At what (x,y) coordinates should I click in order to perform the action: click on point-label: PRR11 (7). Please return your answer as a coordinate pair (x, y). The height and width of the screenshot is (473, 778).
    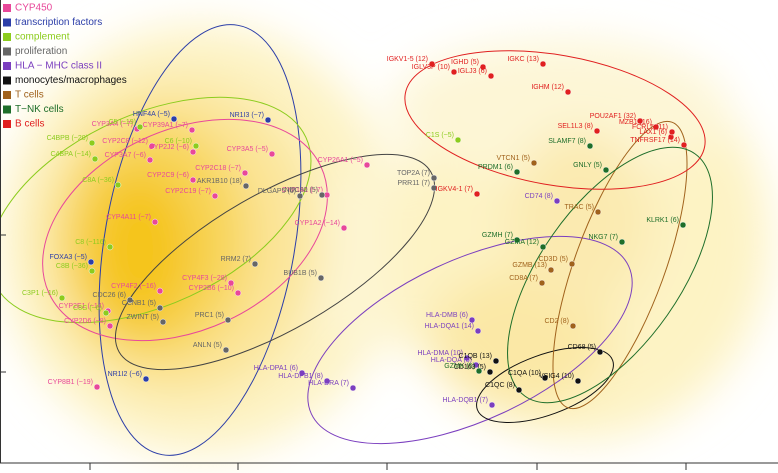
    Looking at the image, I should click on (413, 183).